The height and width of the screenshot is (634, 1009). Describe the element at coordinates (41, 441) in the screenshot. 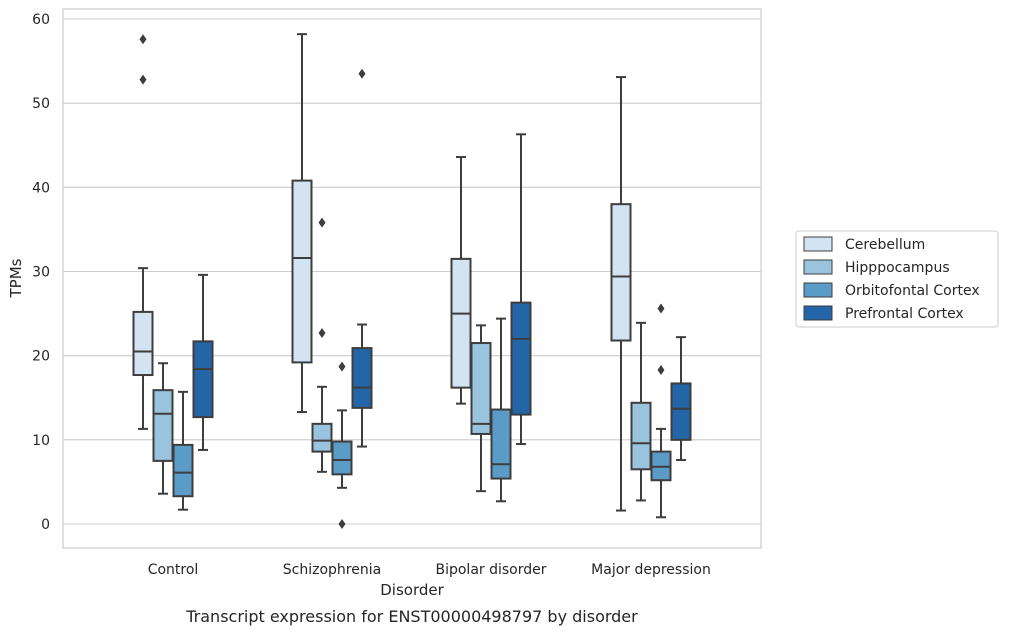

I see `y-tick-label: 10` at that location.